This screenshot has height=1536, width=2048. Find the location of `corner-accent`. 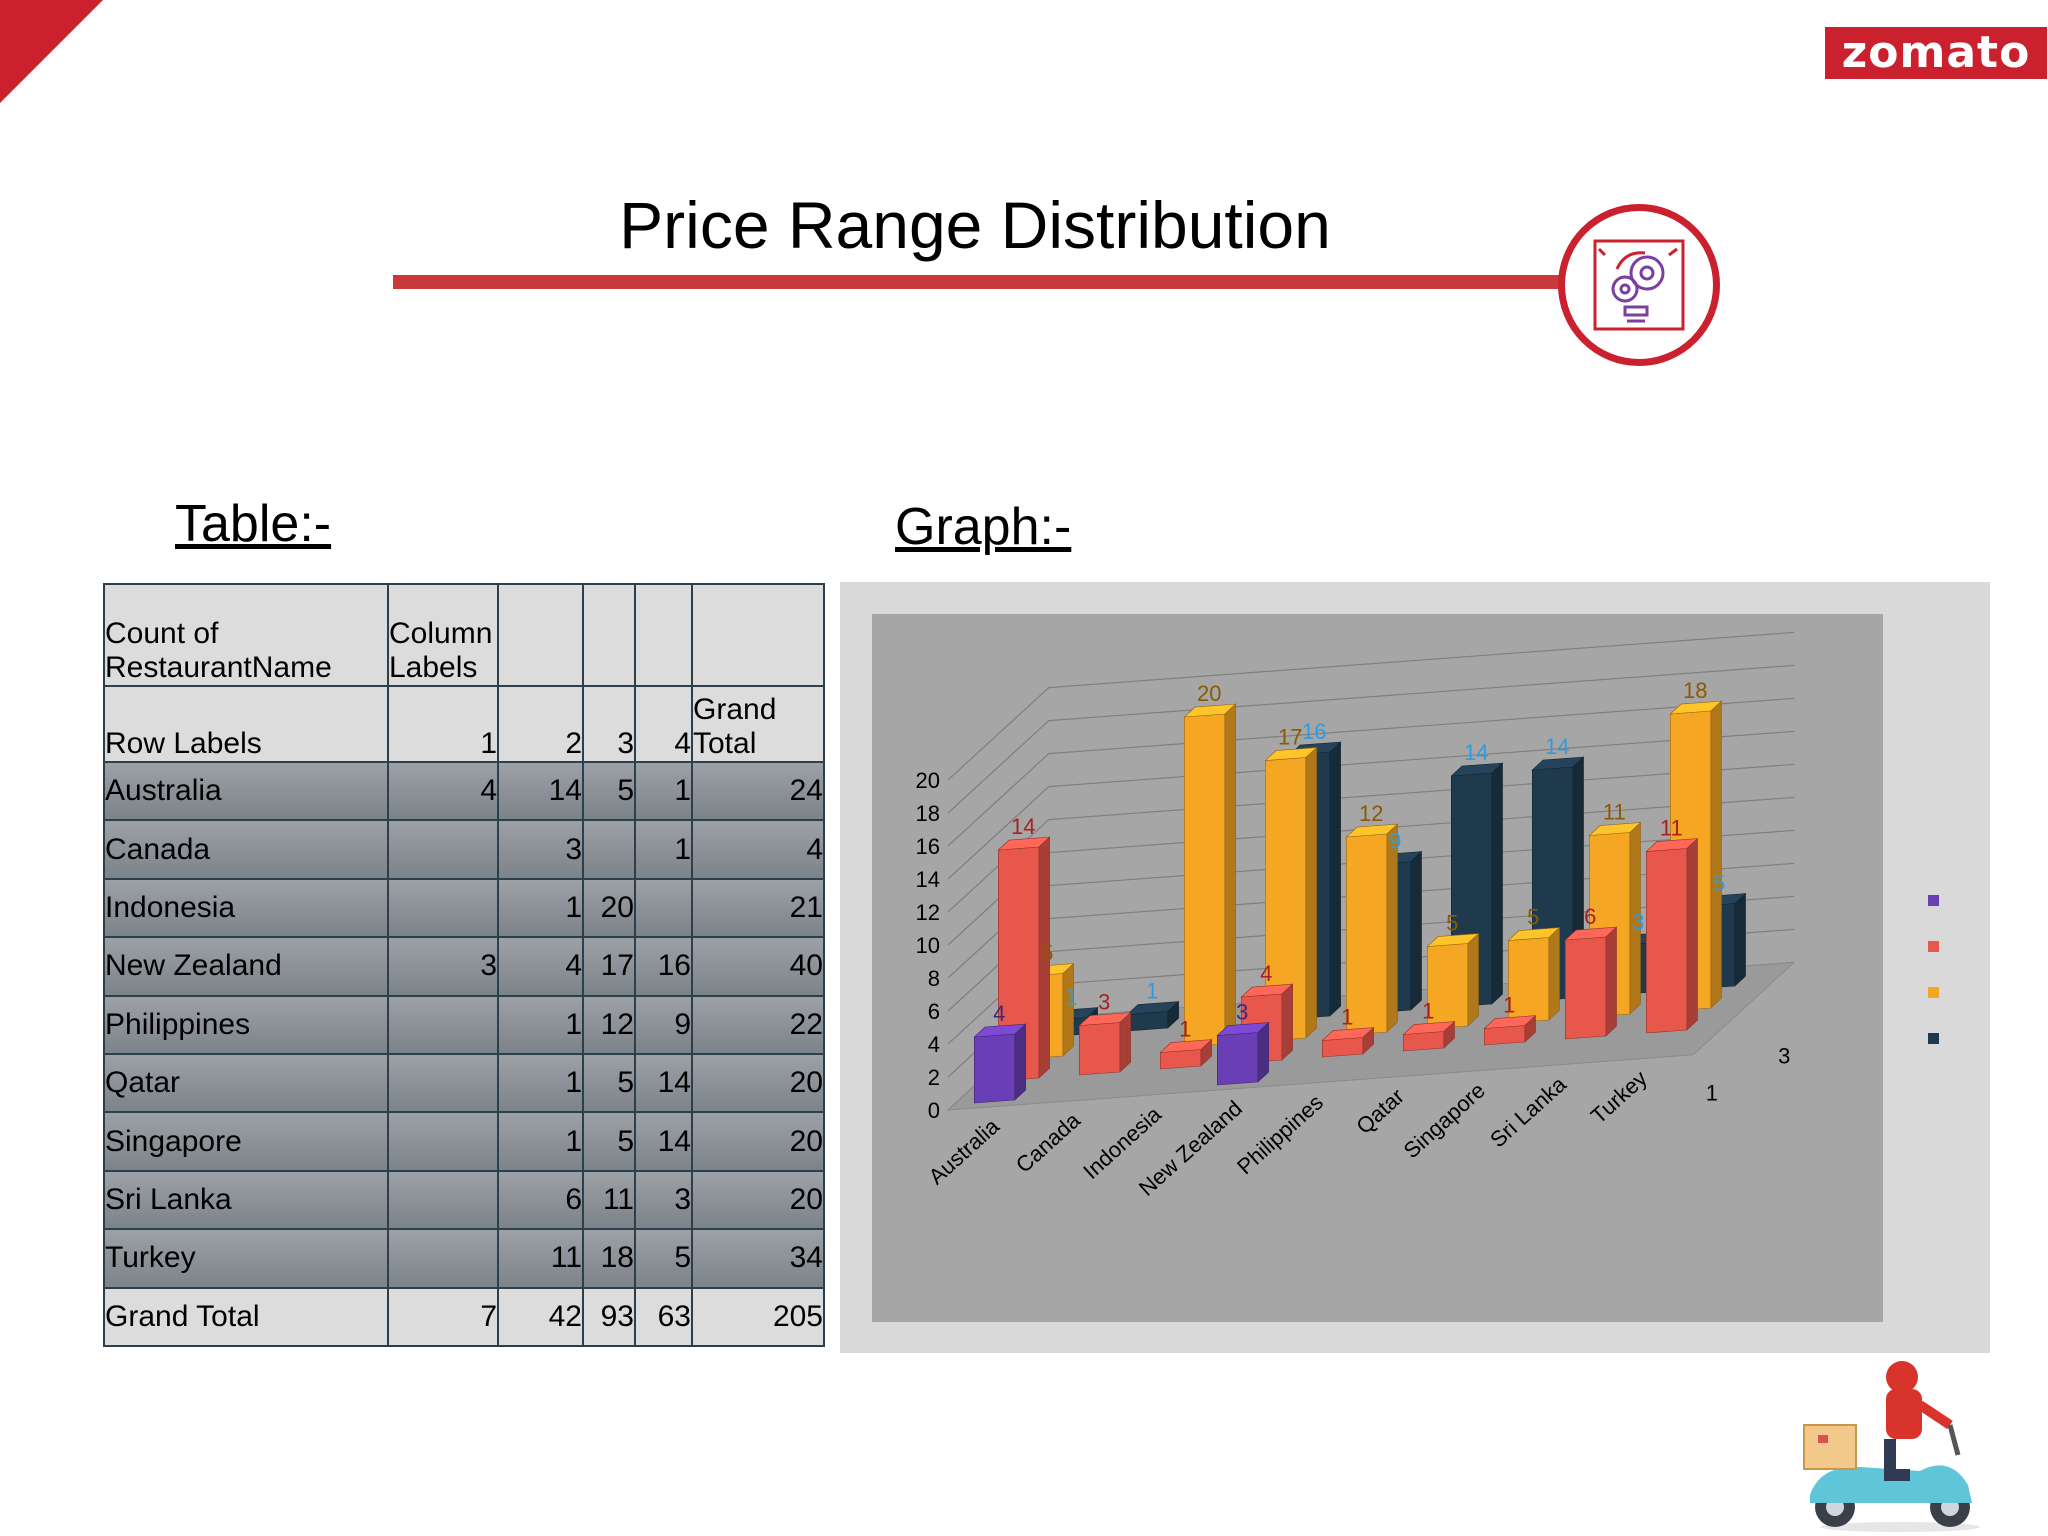

corner-accent is located at coordinates (51, 51).